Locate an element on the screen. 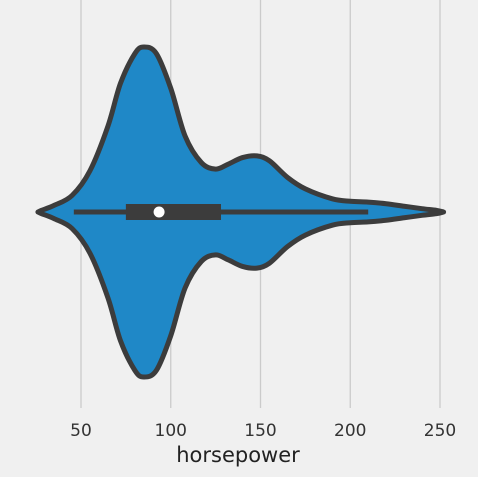 The image size is (478, 477). x-tick-labels: 50 100 150 200 250 is located at coordinates (263, 431).